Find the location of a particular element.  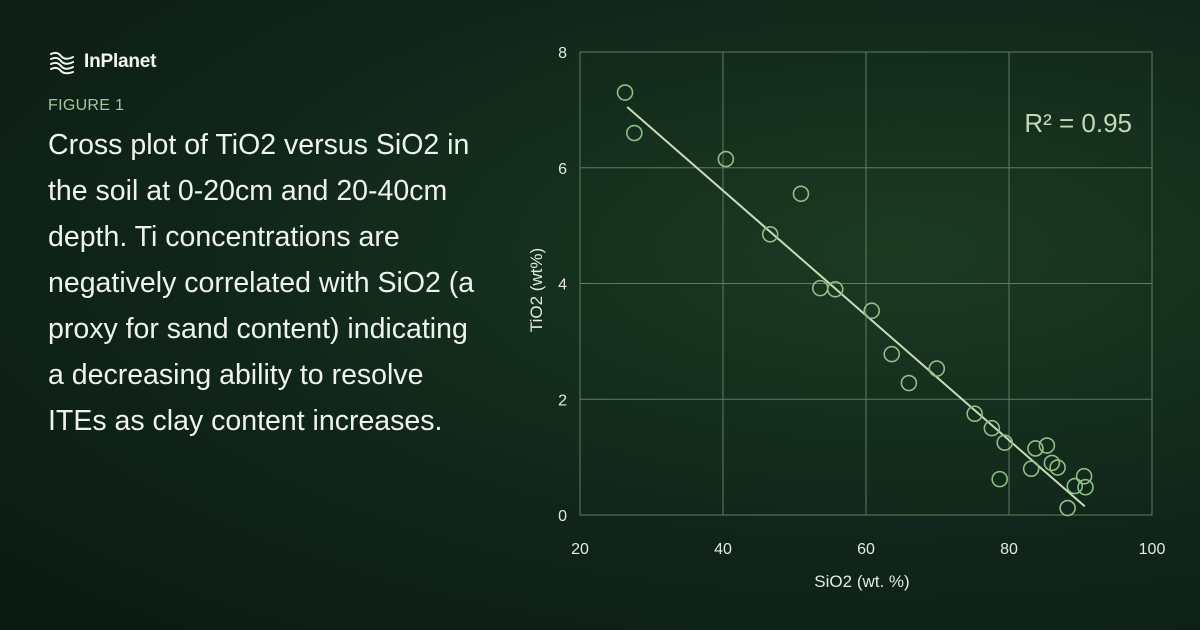

x-axis-title: SiO2 (wt. %) is located at coordinates (861, 581).